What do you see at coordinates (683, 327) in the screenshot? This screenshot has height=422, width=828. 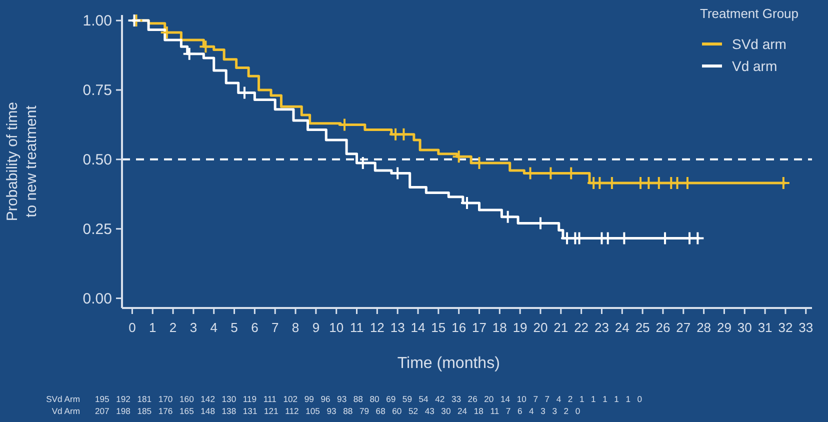 I see `x-tick-label: 27` at bounding box center [683, 327].